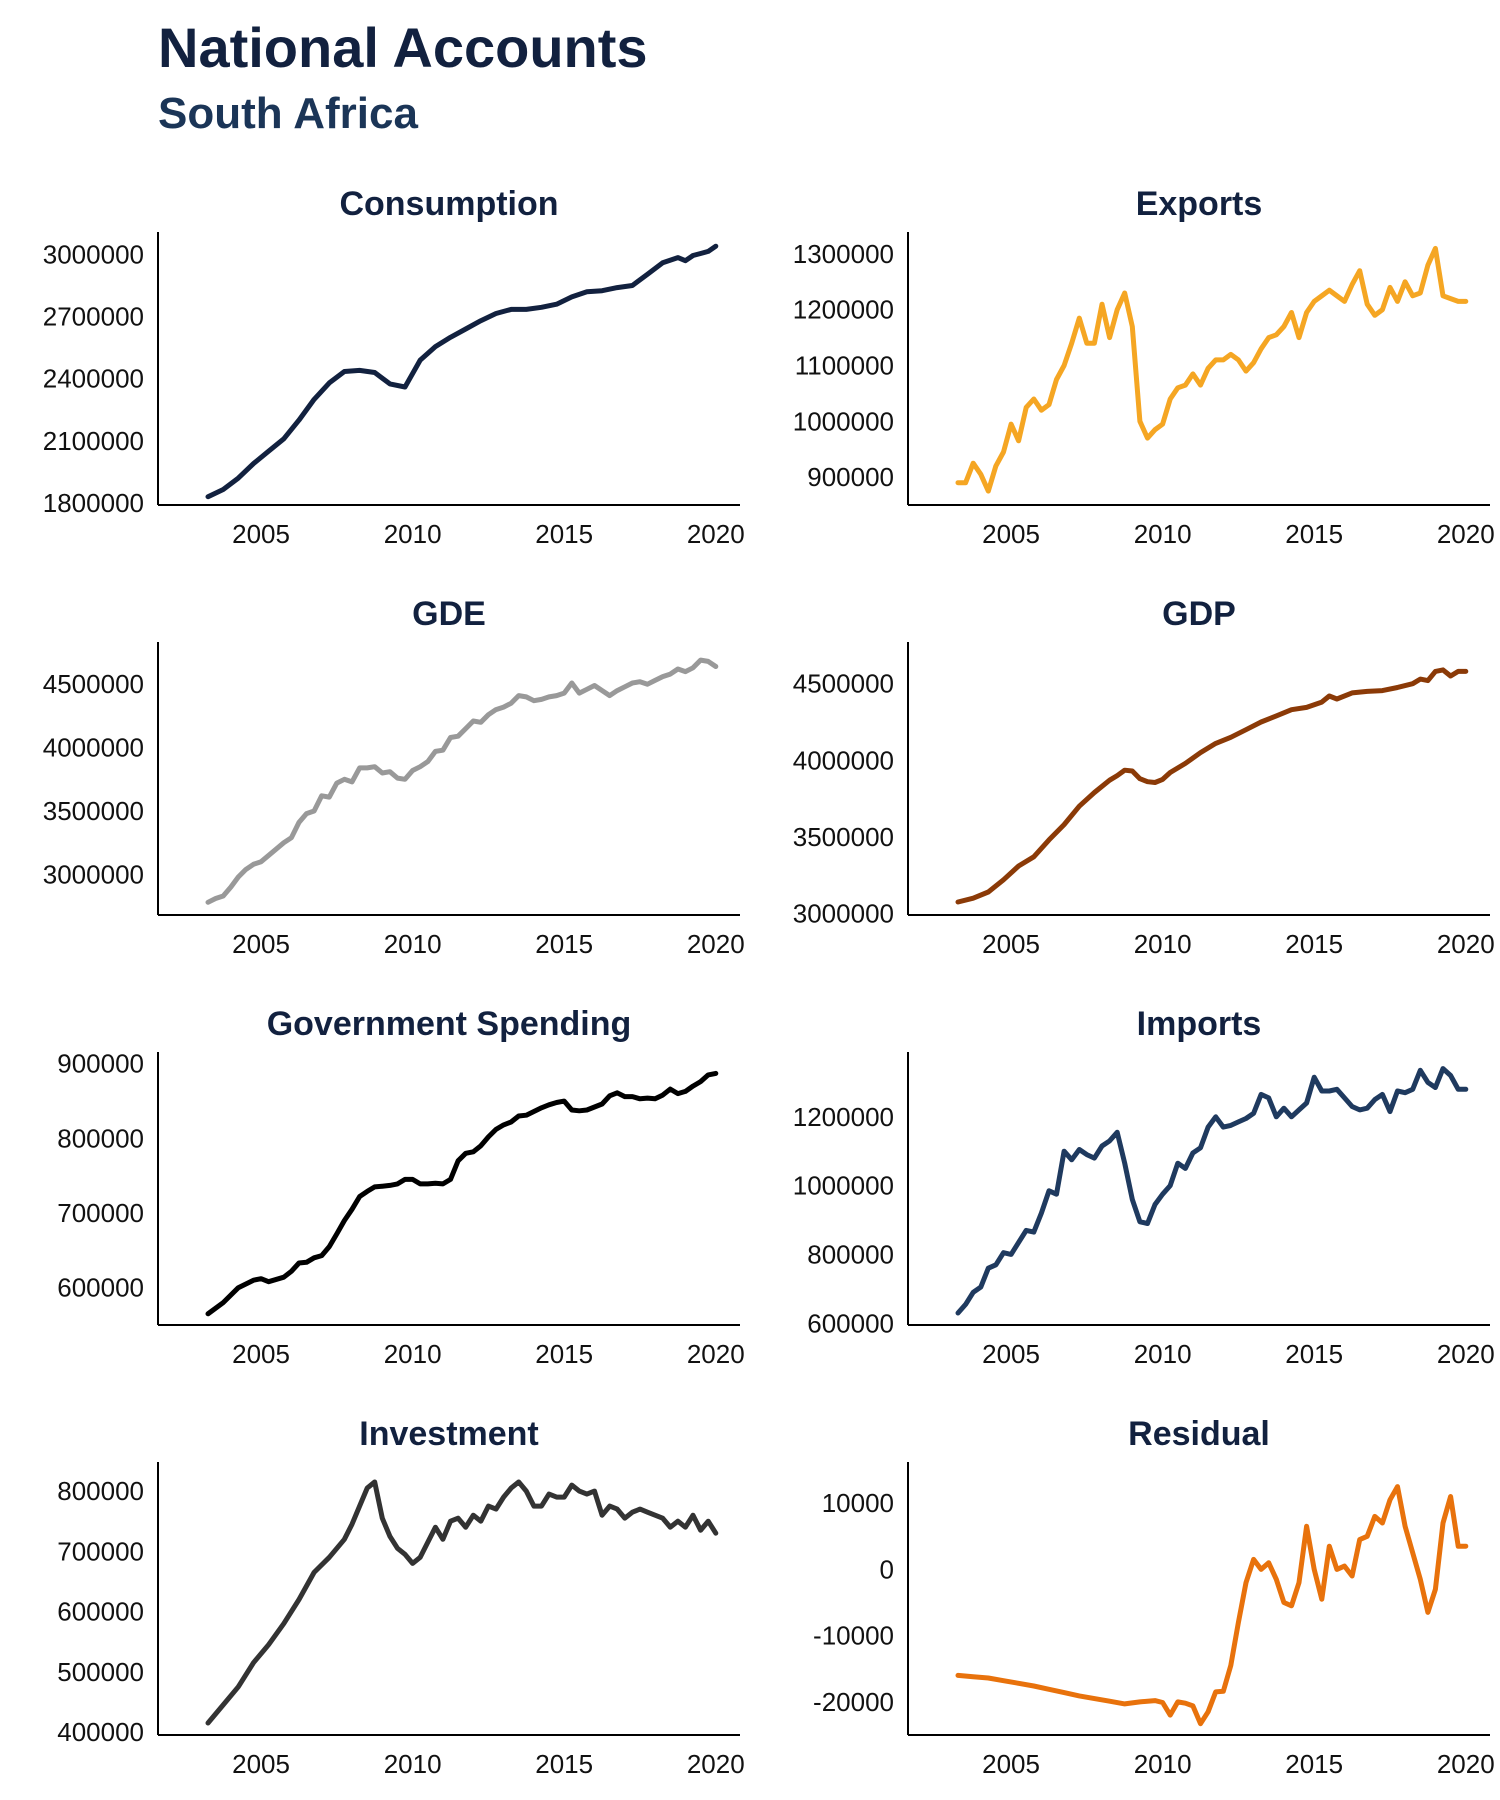 This screenshot has width=1500, height=1800. What do you see at coordinates (93, 874) in the screenshot?
I see `gde-y-tick-label: 3000000` at bounding box center [93, 874].